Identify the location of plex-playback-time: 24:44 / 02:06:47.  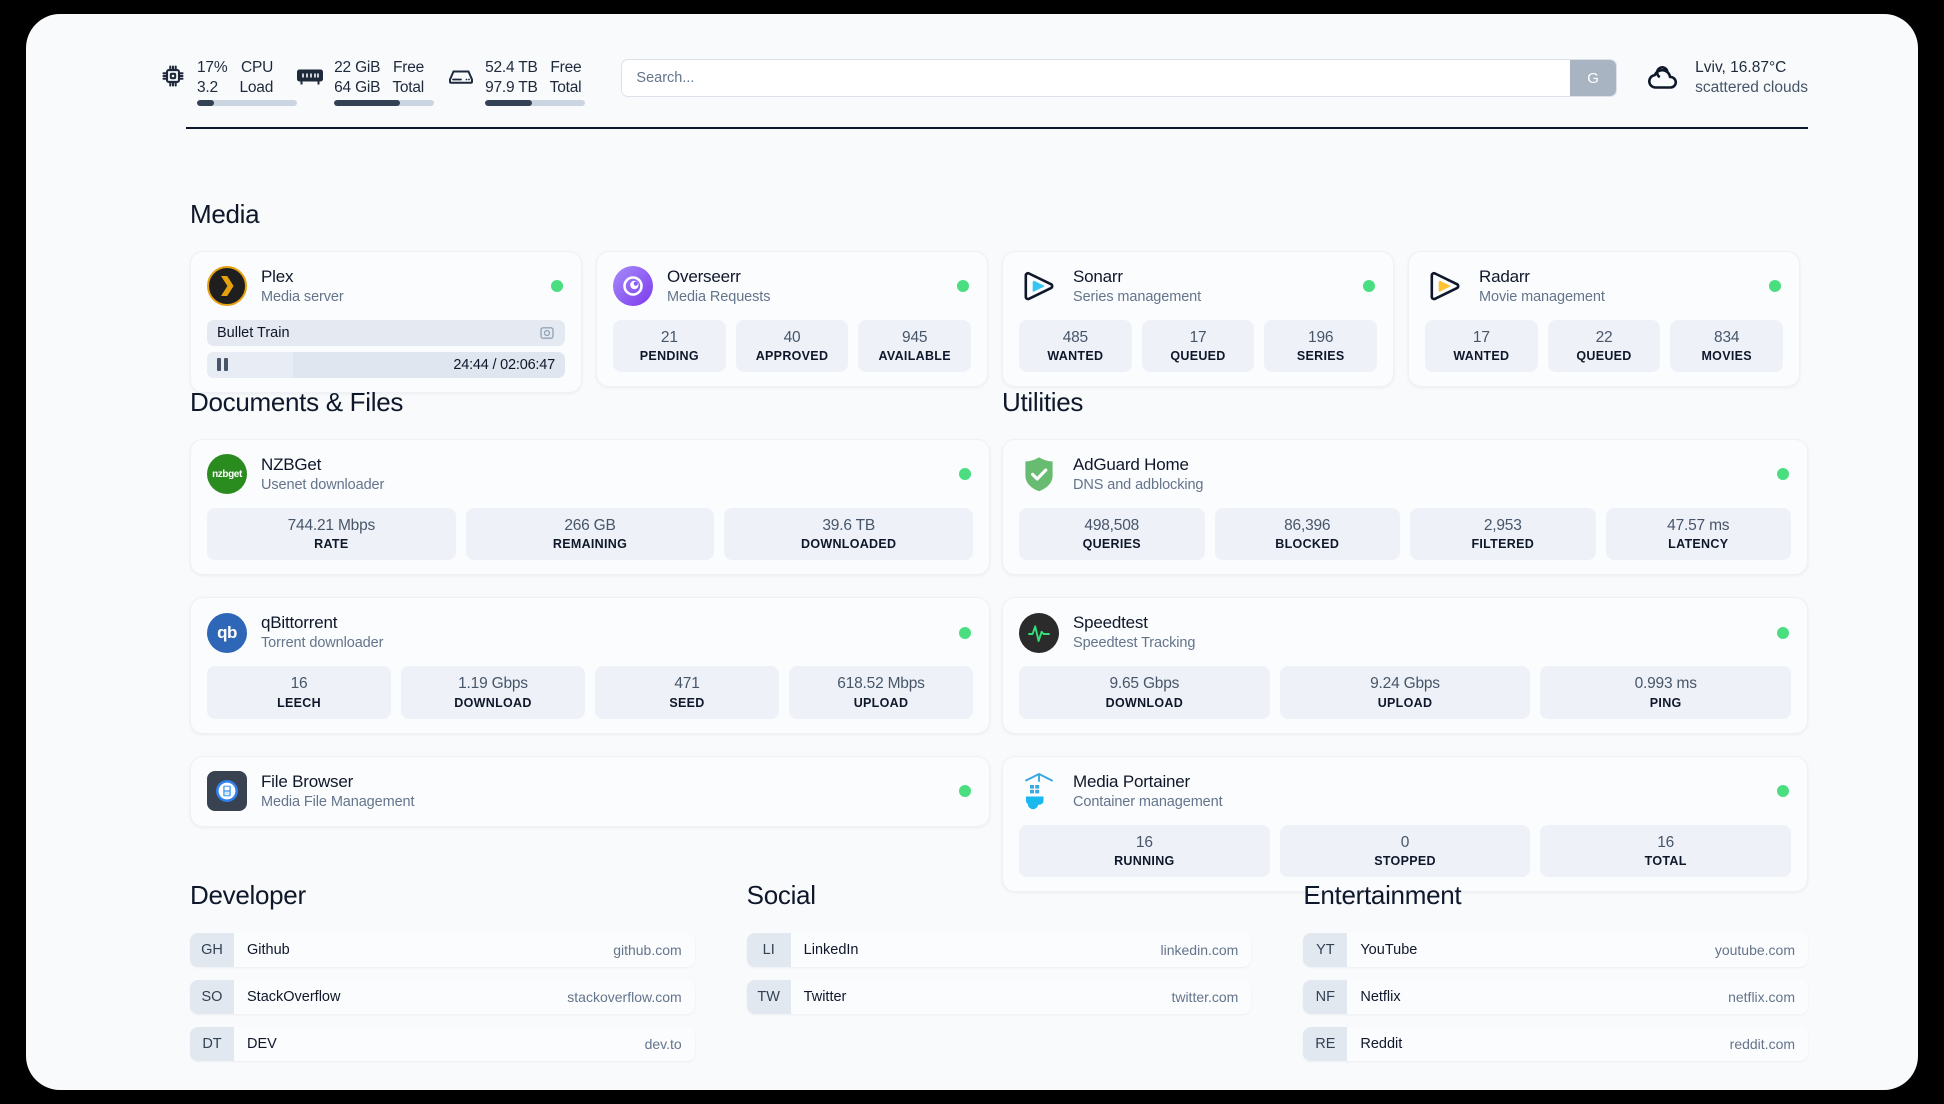
(504, 364).